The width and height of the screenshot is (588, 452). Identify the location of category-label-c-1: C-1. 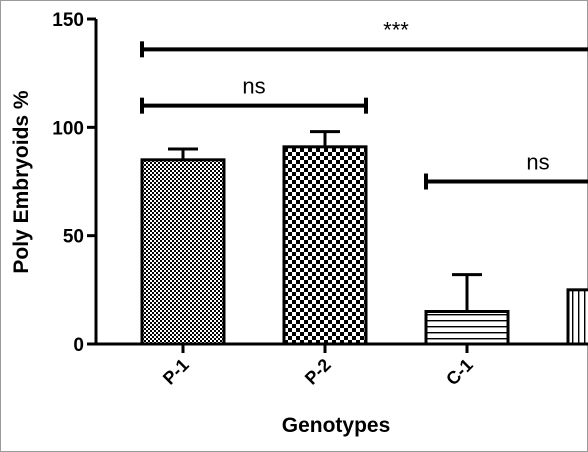
(459, 372).